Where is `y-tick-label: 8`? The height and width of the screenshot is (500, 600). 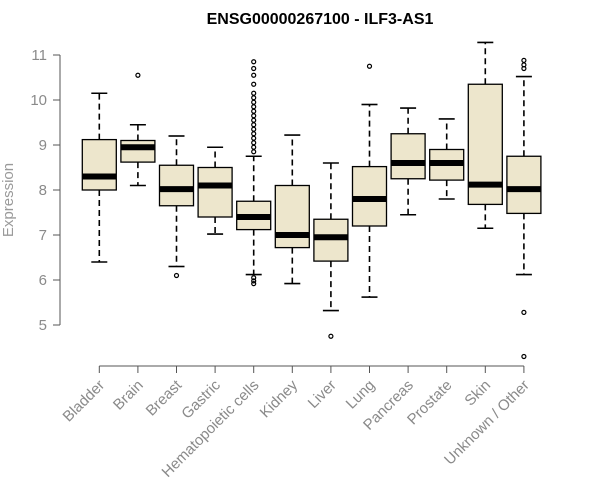
y-tick-label: 8 is located at coordinates (43, 190).